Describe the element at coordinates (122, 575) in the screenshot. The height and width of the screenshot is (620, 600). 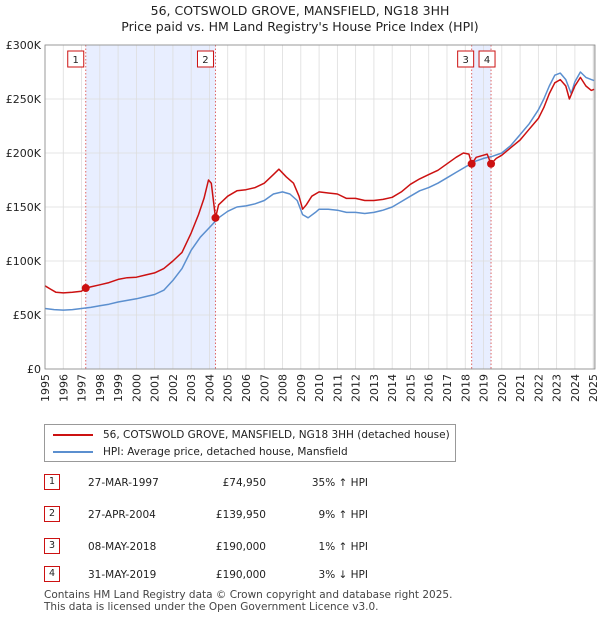
I see `sale-date: 31-MAY-2019` at that location.